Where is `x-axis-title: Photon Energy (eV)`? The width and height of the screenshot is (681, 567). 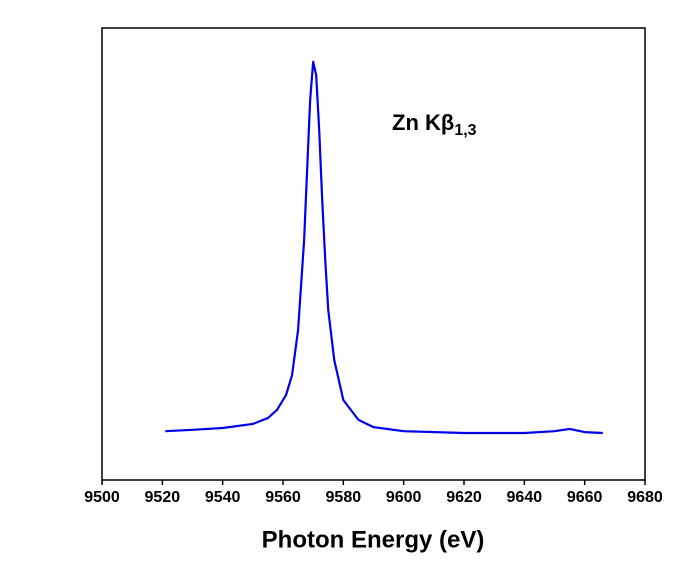 x-axis-title: Photon Energy (eV) is located at coordinates (373, 539).